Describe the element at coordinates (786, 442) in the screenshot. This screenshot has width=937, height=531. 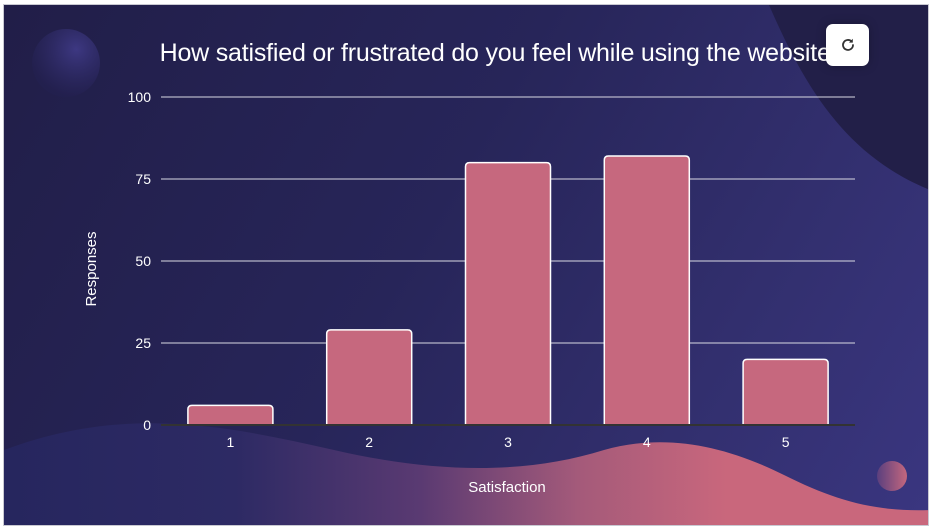
I see `x-tick-label: 5` at that location.